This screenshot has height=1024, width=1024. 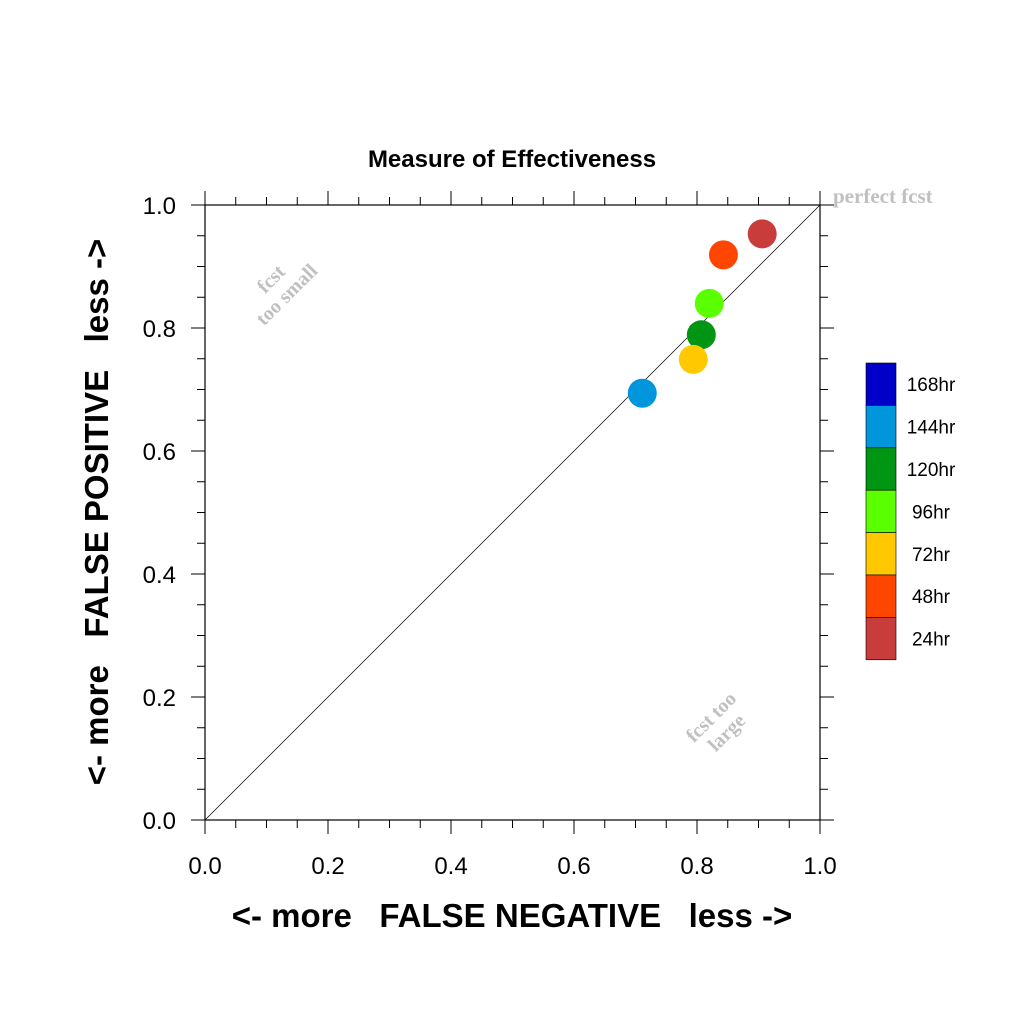 I want to click on x-tick-label: 0.6, so click(x=573, y=866).